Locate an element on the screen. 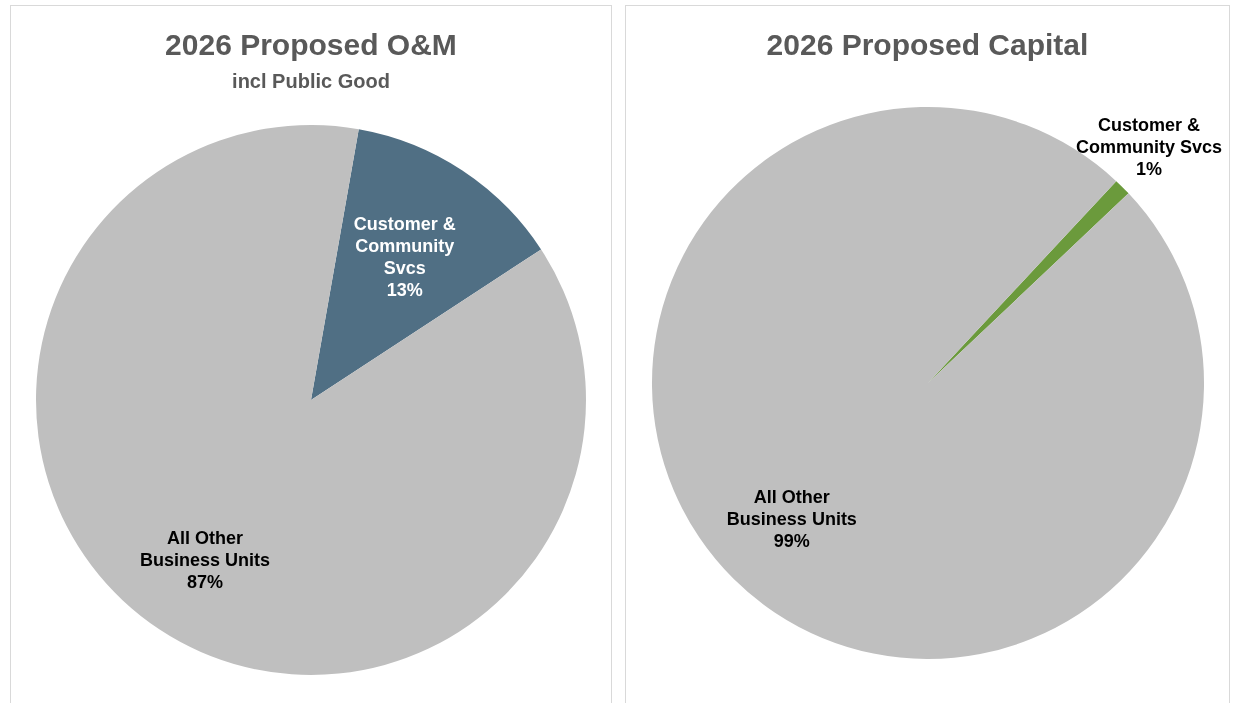 The height and width of the screenshot is (703, 1233). data-label: 1% is located at coordinates (1148, 168).